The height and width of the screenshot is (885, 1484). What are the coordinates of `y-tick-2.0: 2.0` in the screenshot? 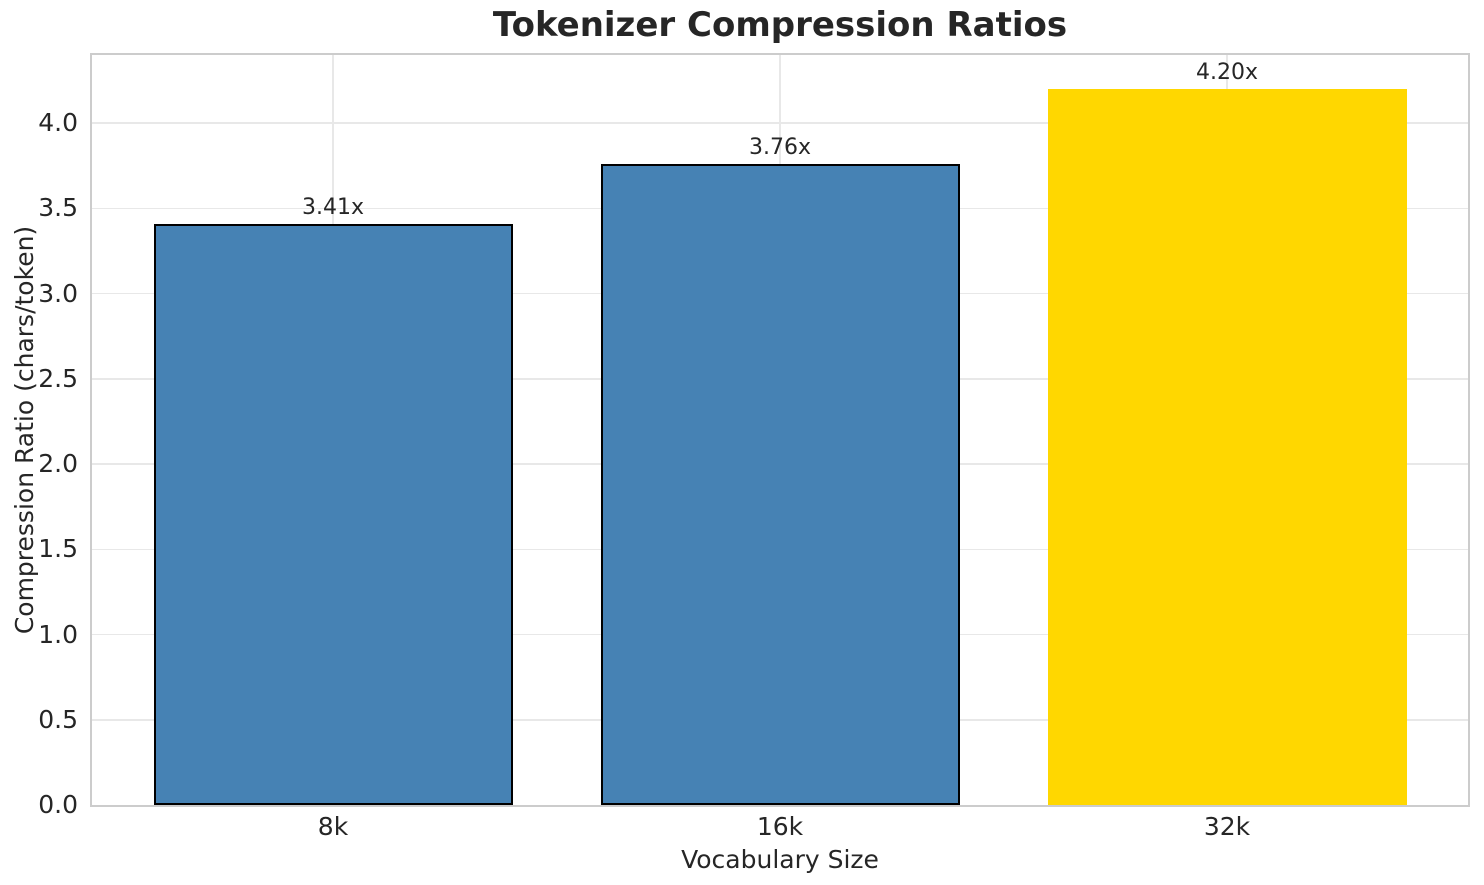 It's located at (58, 464).